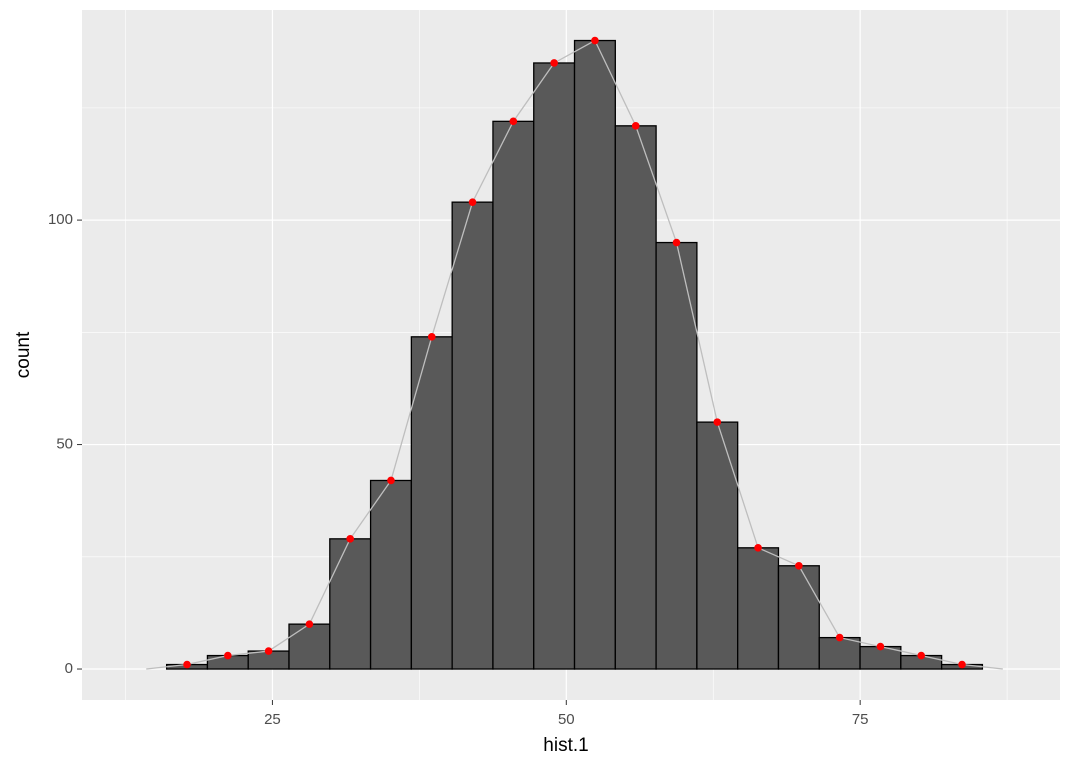  What do you see at coordinates (272, 719) in the screenshot?
I see `x-tick-label: 25` at bounding box center [272, 719].